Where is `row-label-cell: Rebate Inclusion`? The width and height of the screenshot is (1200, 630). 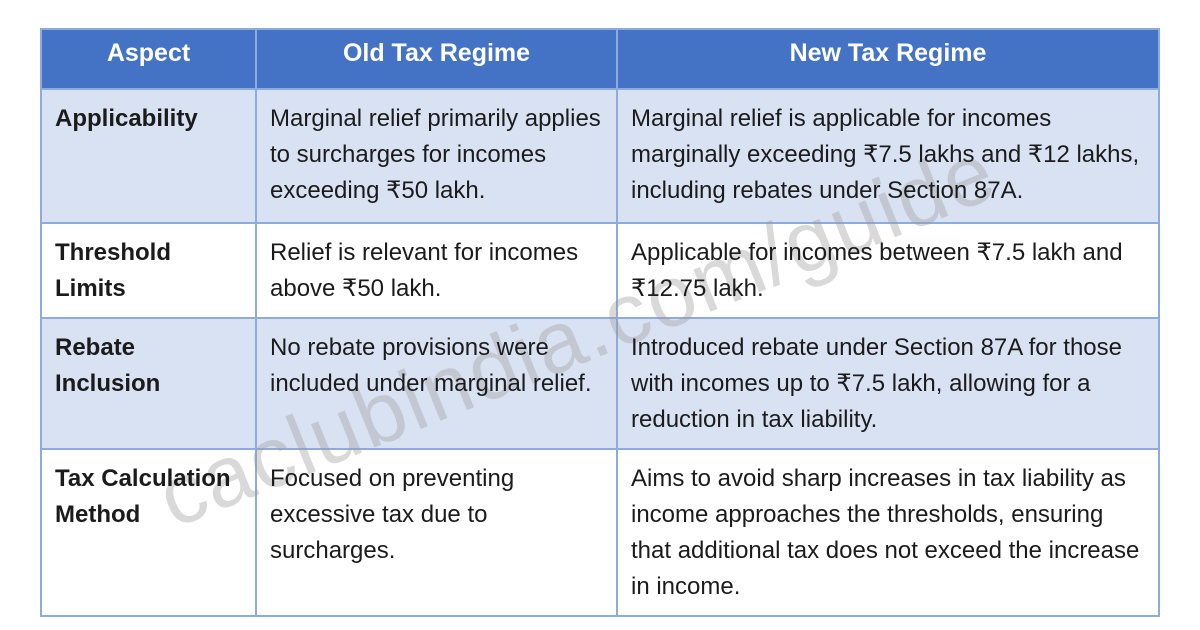 row-label-cell: Rebate Inclusion is located at coordinates (148, 383).